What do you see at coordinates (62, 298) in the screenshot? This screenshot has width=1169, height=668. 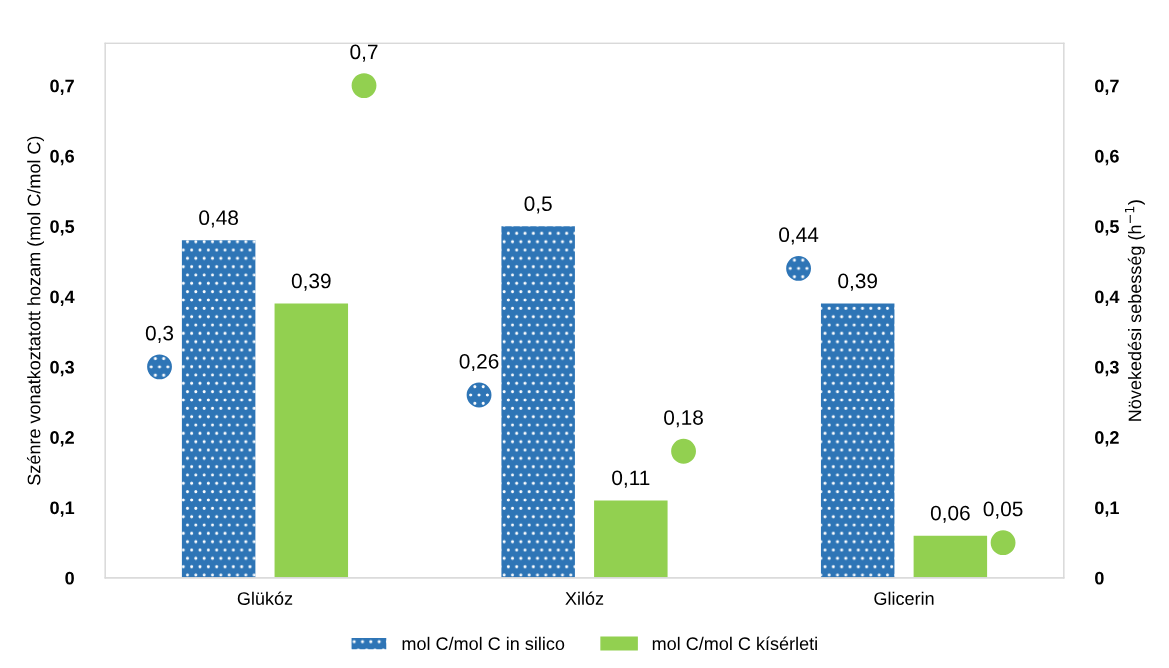 I see `y-tick-label: 0,4` at bounding box center [62, 298].